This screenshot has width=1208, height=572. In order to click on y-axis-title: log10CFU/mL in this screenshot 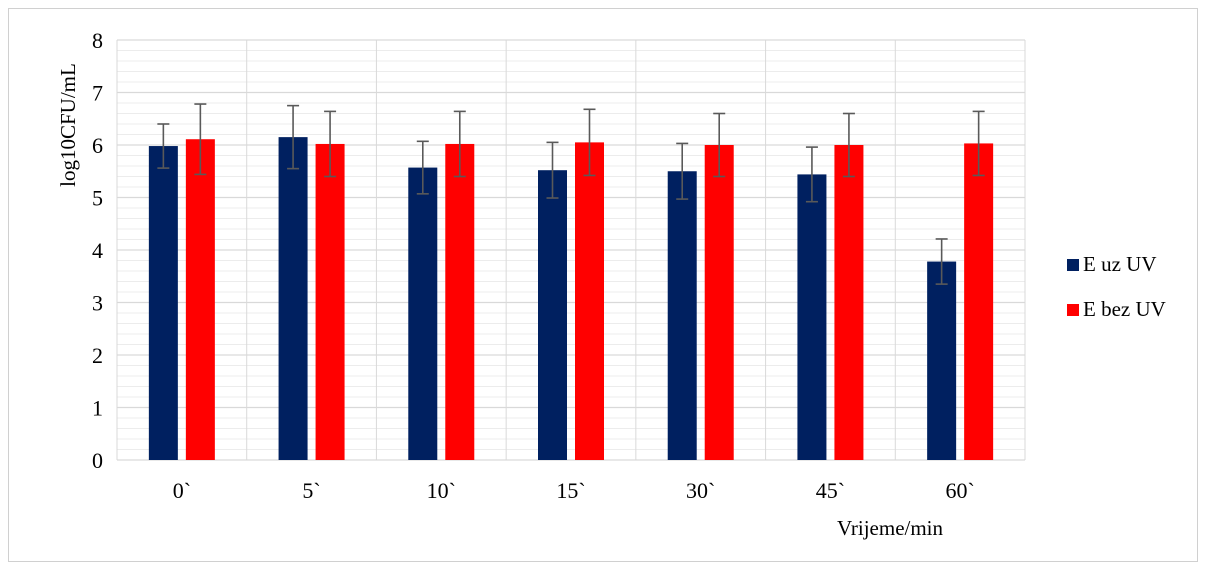, I will do `click(68, 125)`.